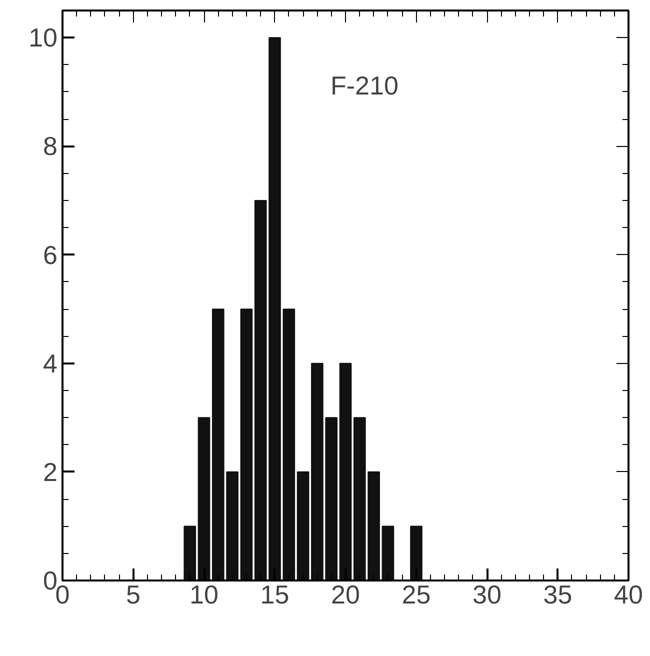 The height and width of the screenshot is (656, 650). Describe the element at coordinates (364, 85) in the screenshot. I see `annotation: F-210` at that location.